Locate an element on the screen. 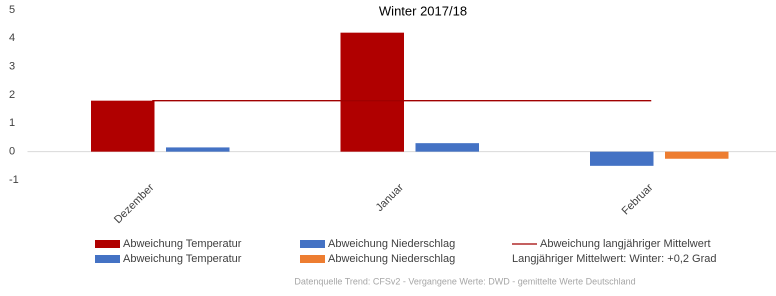 Image resolution: width=776 pixels, height=296 pixels. y-tick-label: 5 is located at coordinates (12, 10).